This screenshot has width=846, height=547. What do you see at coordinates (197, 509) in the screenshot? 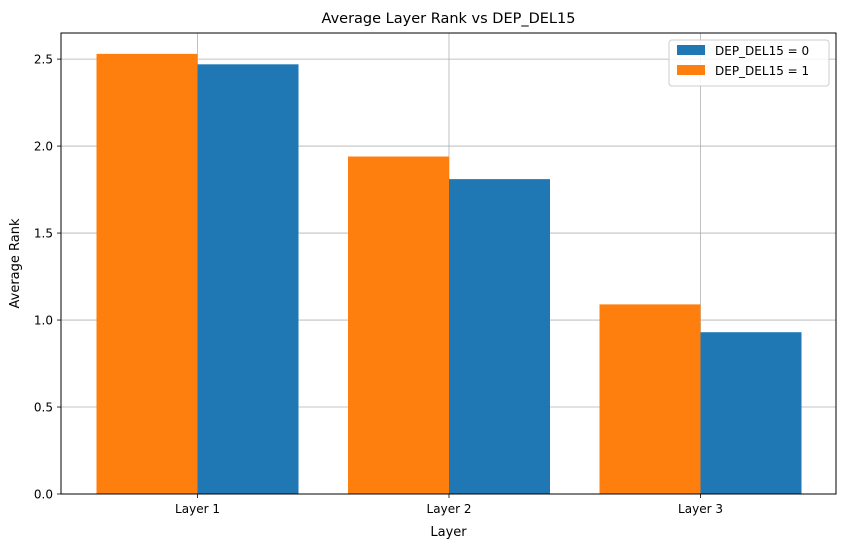
I see `x-tick-label: Layer 1` at bounding box center [197, 509].